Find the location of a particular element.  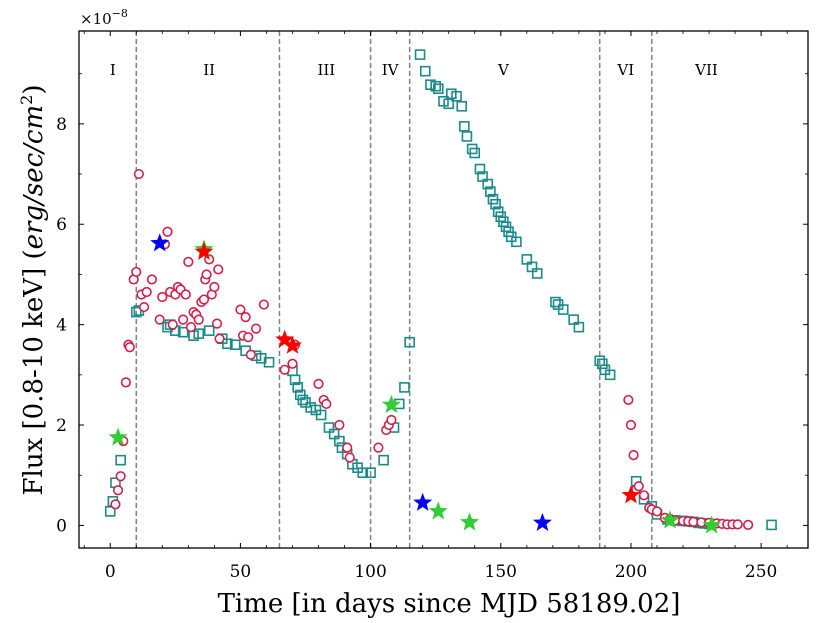

y-axis-label: Flux [0.8-10 keV] (erg/sec/cm2) is located at coordinates (33, 290).